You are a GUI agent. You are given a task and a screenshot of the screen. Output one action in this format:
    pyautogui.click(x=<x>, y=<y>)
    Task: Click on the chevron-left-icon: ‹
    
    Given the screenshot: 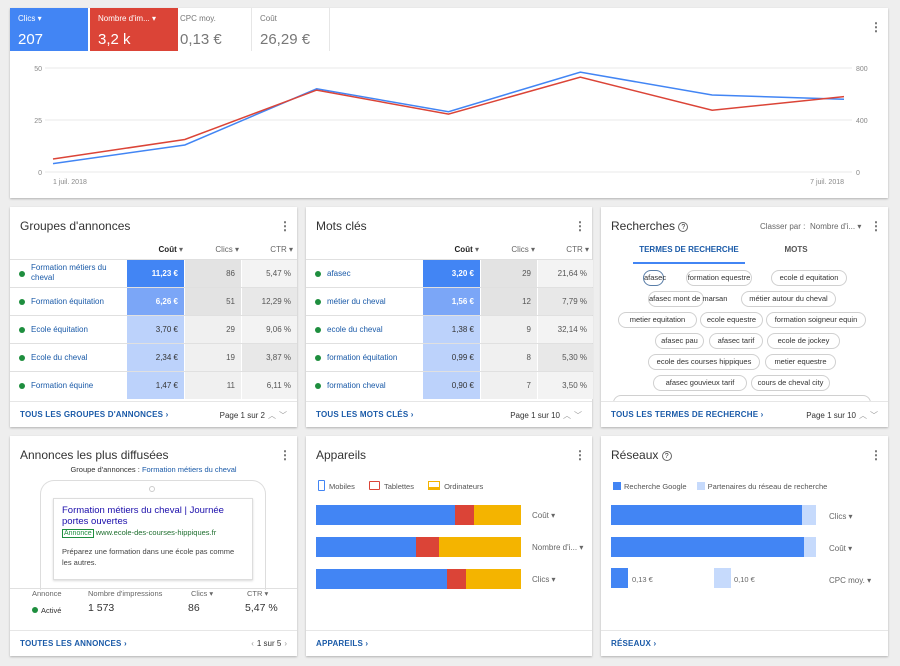 What is the action you would take?
    pyautogui.click(x=252, y=643)
    